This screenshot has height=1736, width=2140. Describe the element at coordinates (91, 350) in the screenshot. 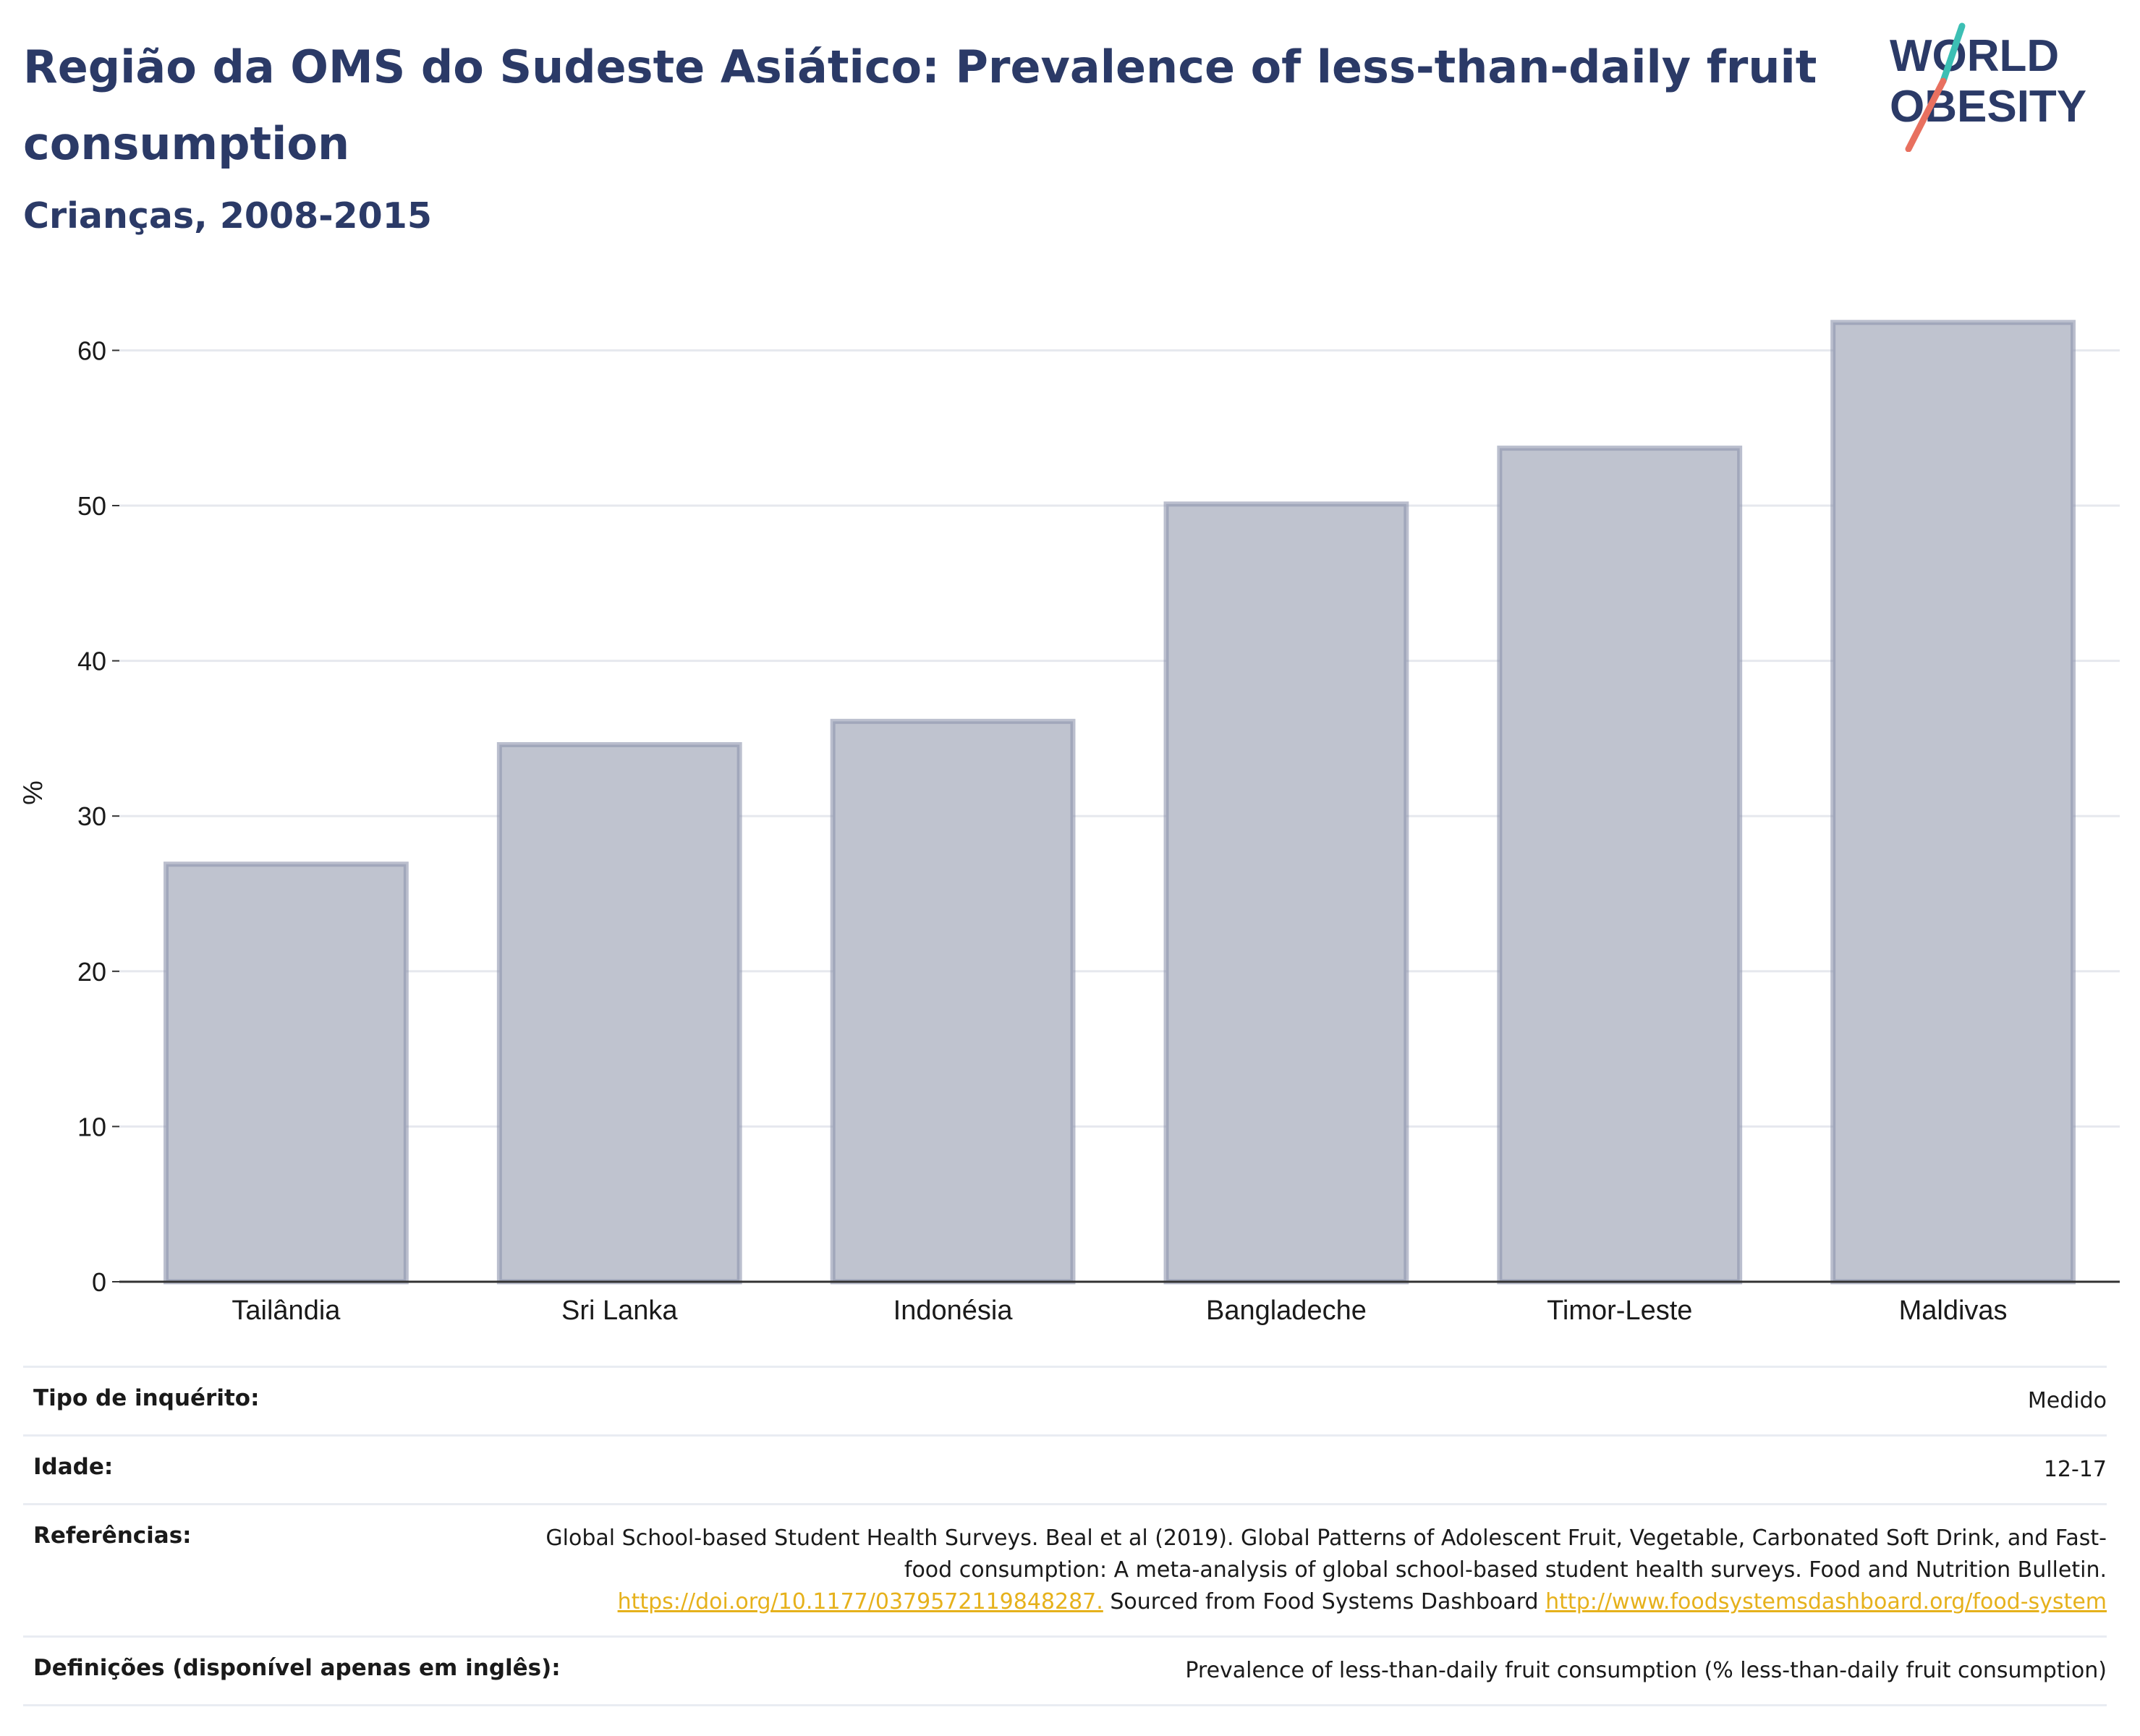

I see `y-tick-label: 60` at that location.